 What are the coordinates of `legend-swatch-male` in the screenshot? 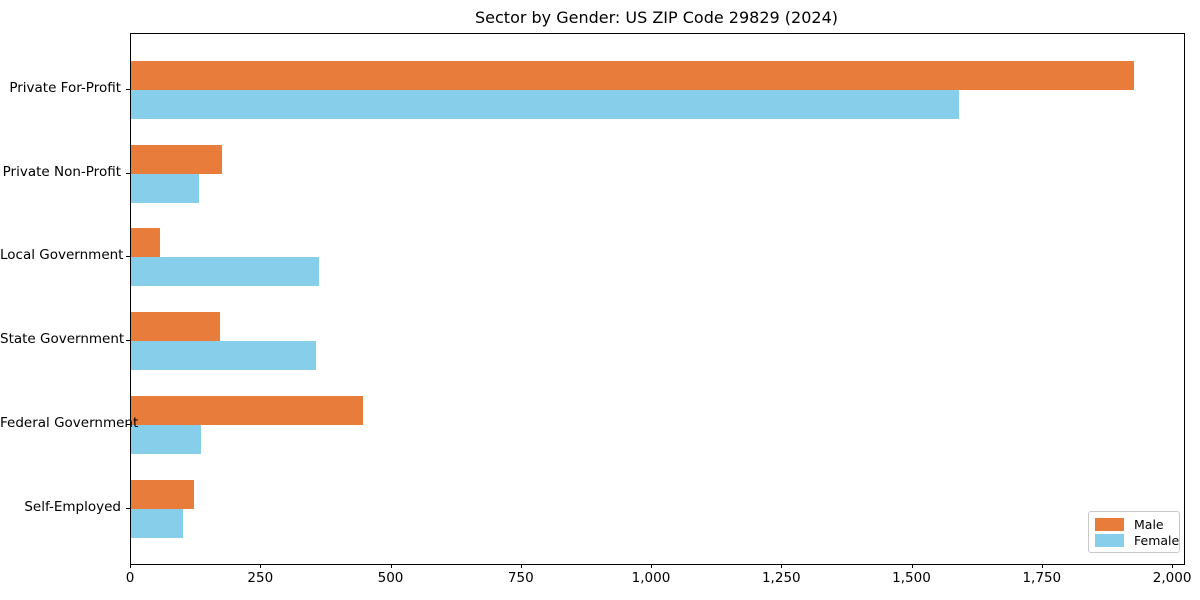 It's located at (1109, 524).